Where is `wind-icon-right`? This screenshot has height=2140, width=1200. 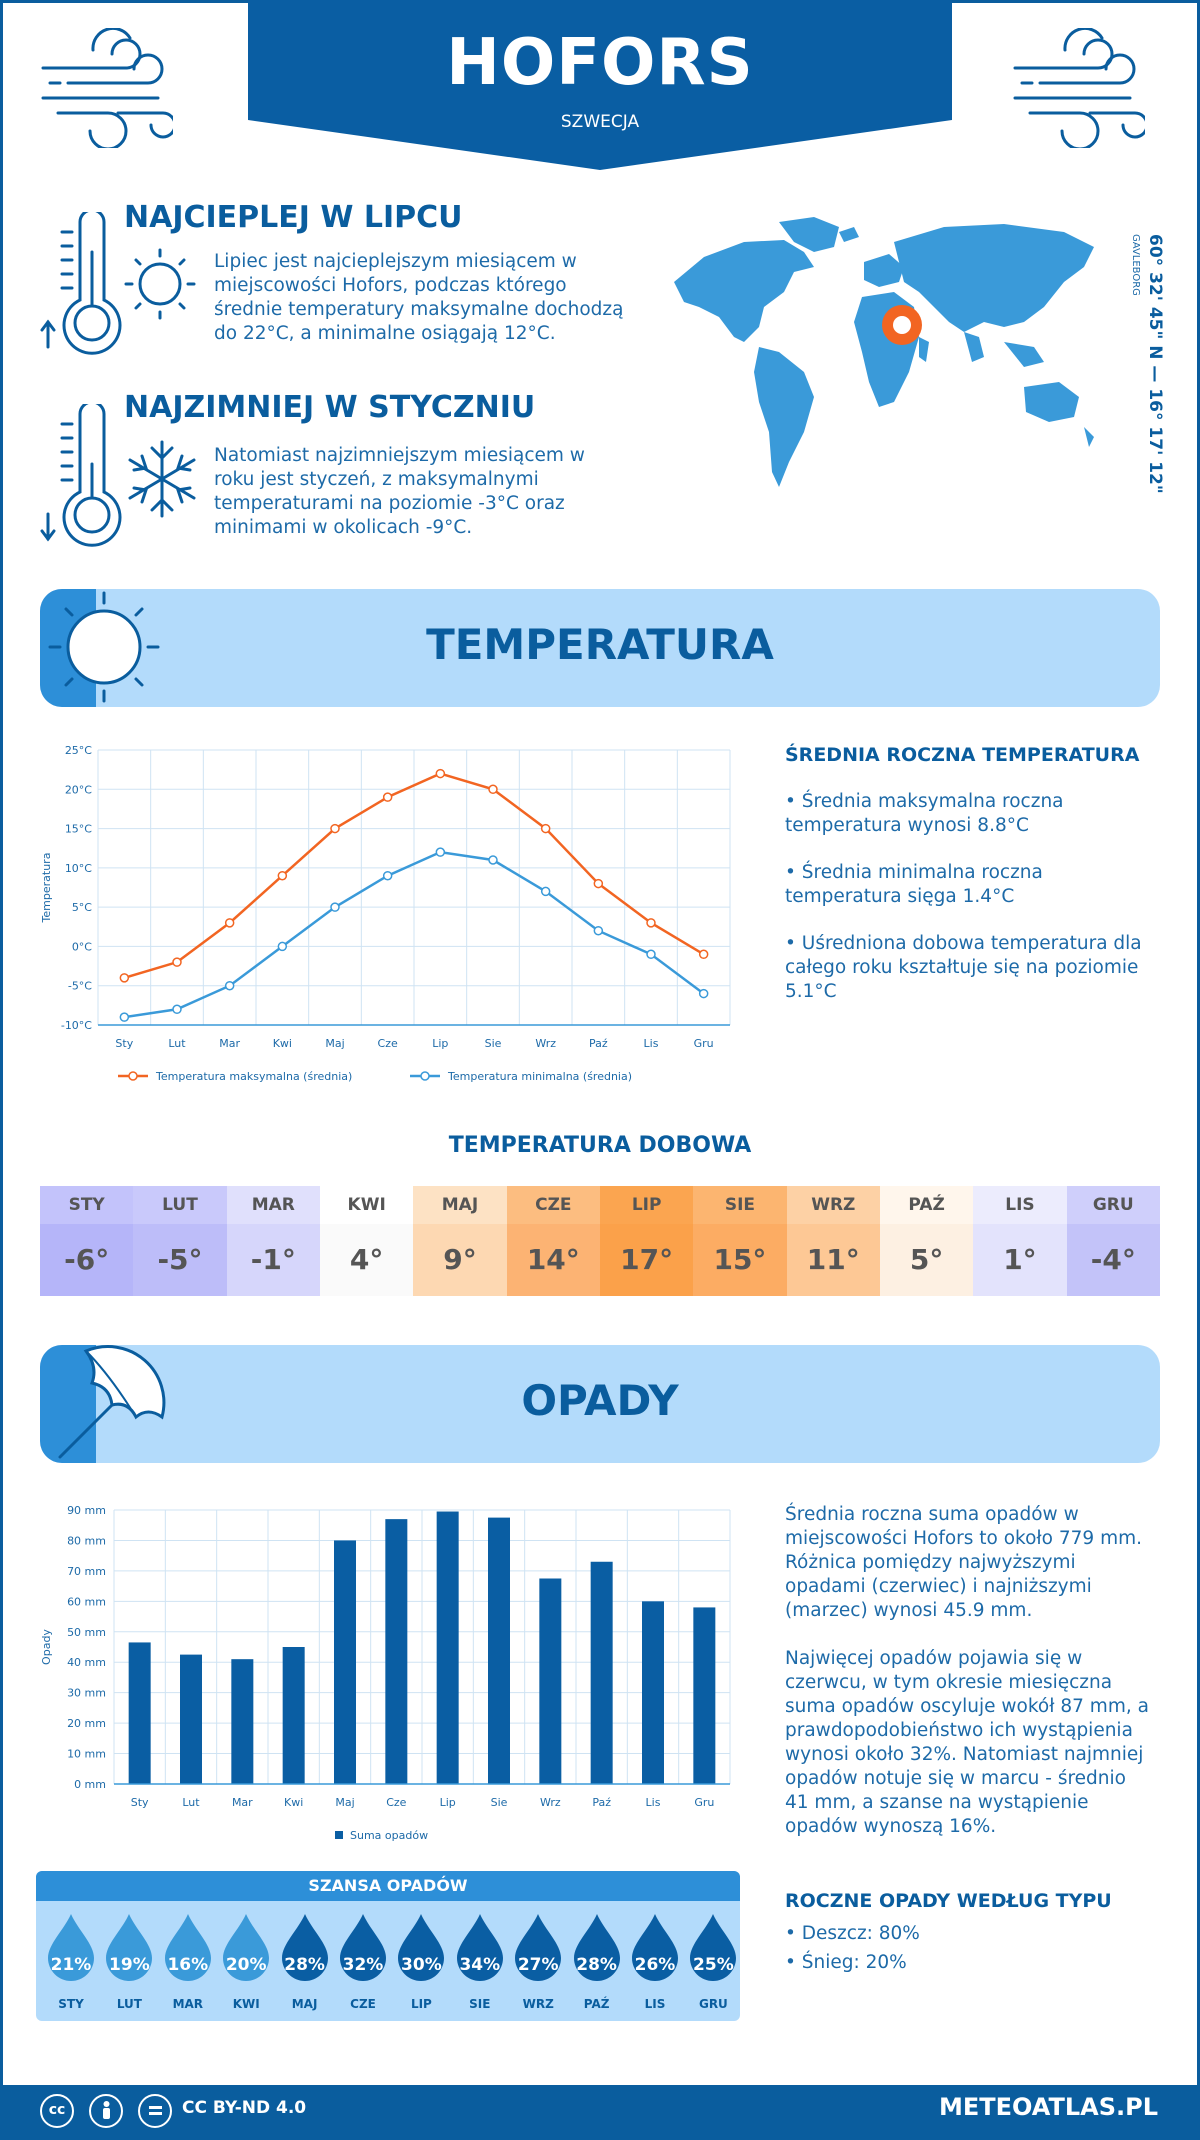
wind-icon-right is located at coordinates (1079, 88).